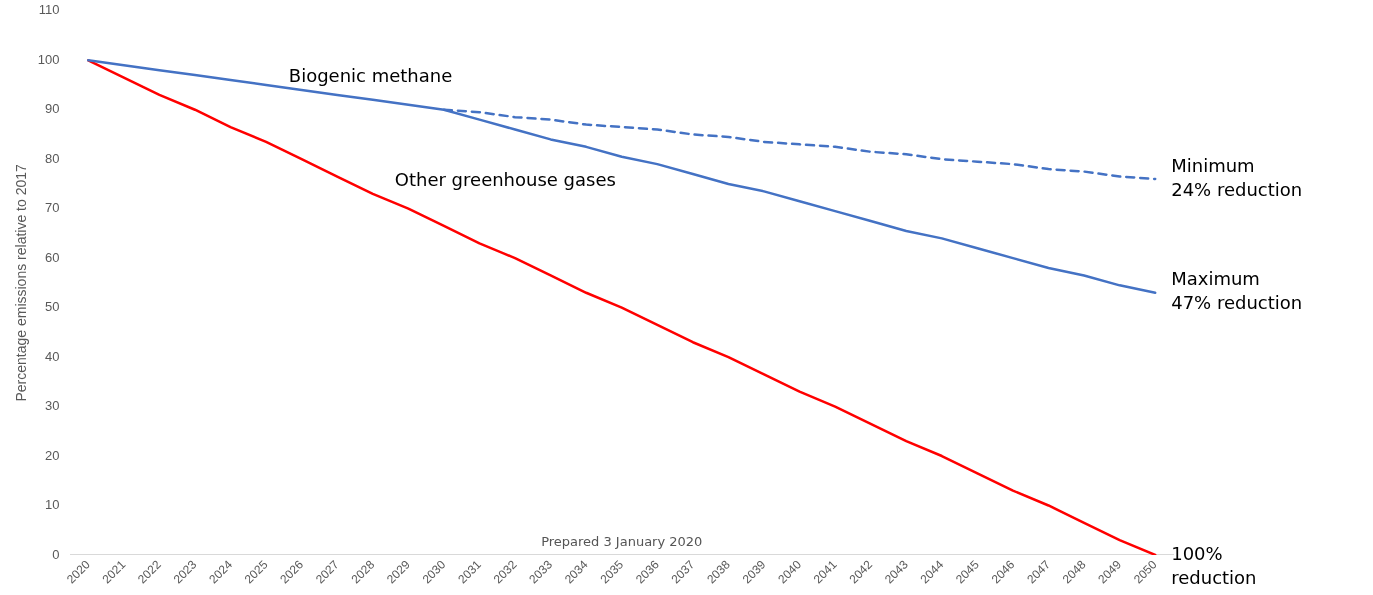 Image resolution: width=1373 pixels, height=595 pixels. I want to click on y-axis-title: Percentage emissions relative to 2017, so click(21, 282).